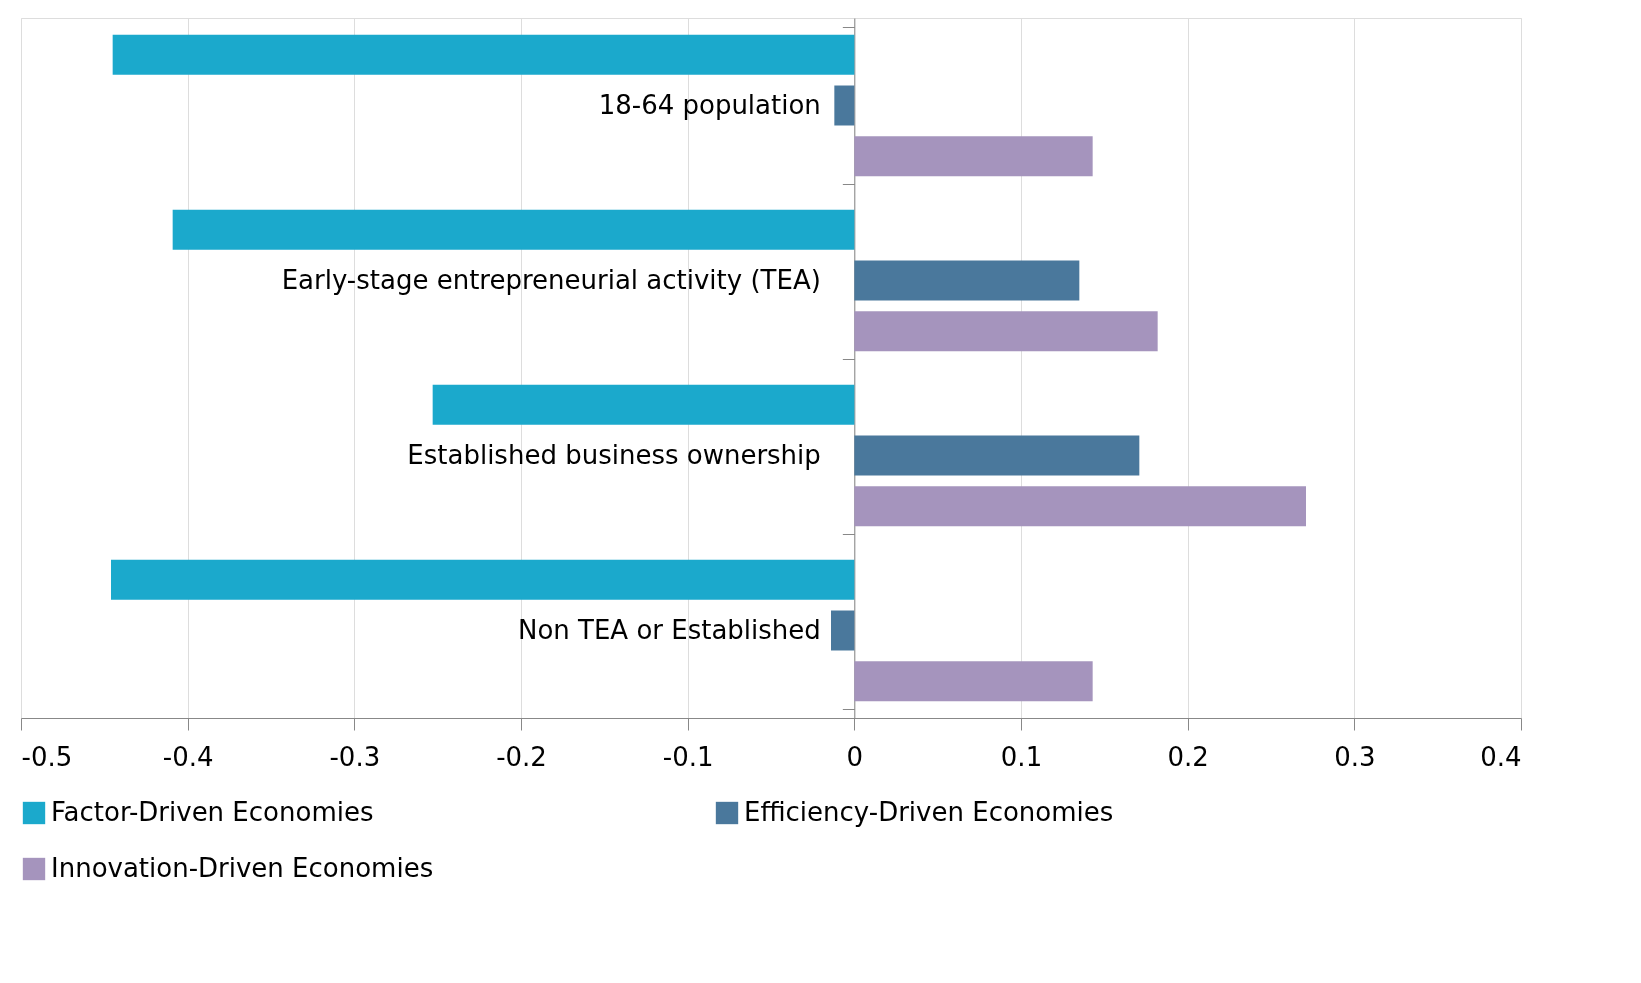 Image resolution: width=1641 pixels, height=983 pixels. I want to click on x-tick-label: -0.2, so click(521, 756).